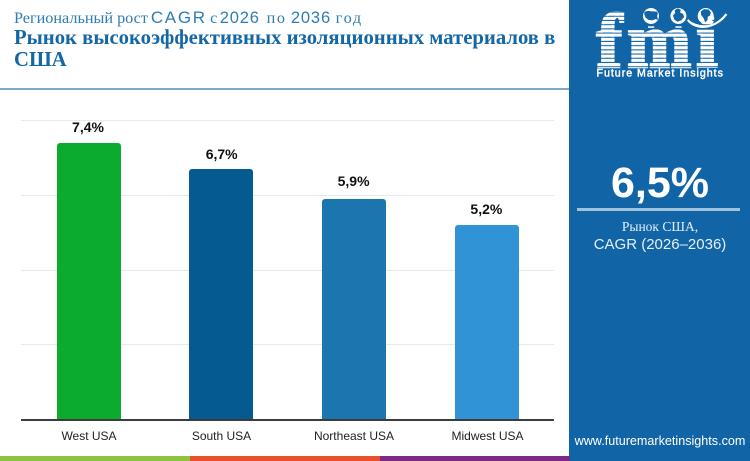 The width and height of the screenshot is (750, 461). I want to click on svg-text: Future Market Insights, so click(660, 74).